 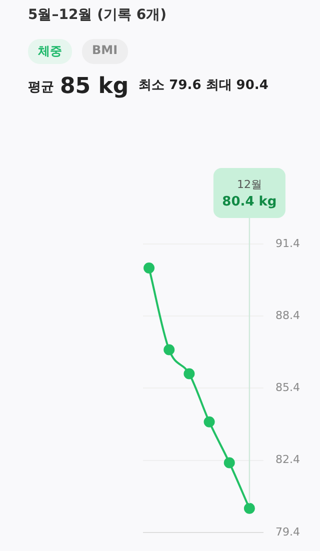 What do you see at coordinates (97, 15) in the screenshot?
I see `chart-title: 5월–12월 (기록 6개)` at bounding box center [97, 15].